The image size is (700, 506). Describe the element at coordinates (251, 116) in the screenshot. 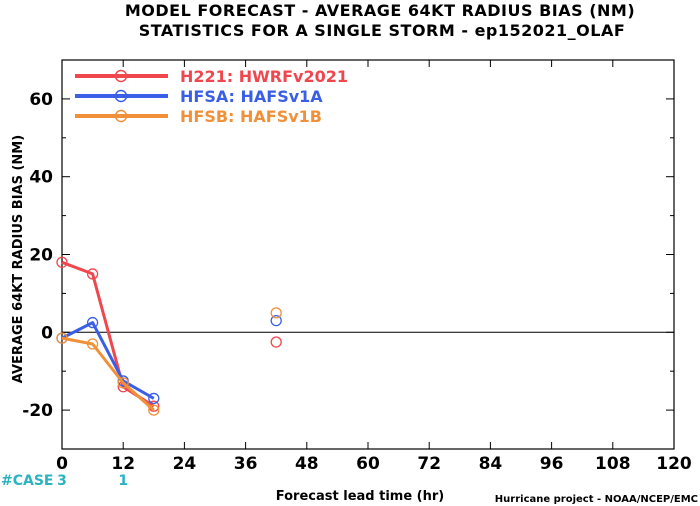

I see `legend-label: HFSB: HAFSv1B` at that location.